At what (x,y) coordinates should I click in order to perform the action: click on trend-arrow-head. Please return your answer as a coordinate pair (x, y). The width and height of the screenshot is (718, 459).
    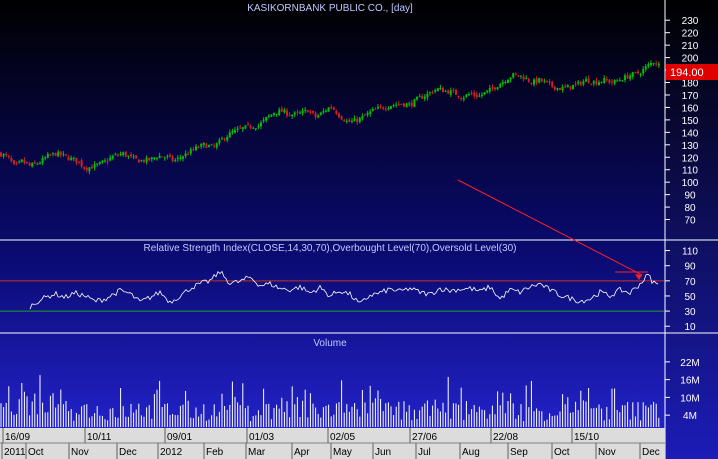
    Looking at the image, I should click on (638, 277).